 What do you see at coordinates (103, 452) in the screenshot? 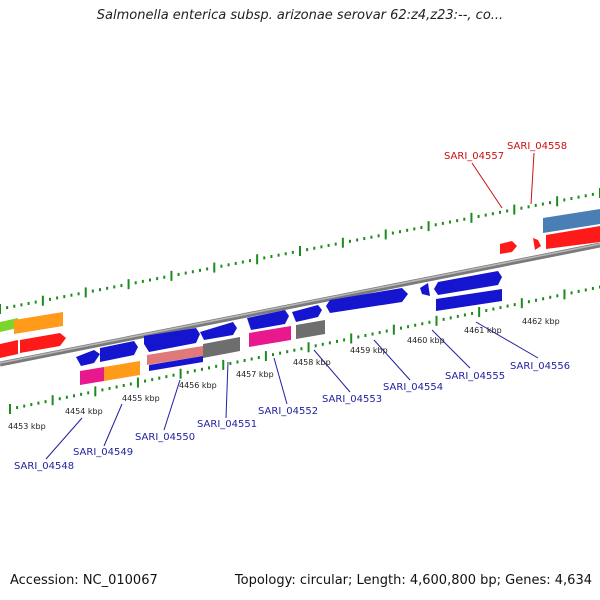
I see `gene-label-sari-04549: SARI_04549` at bounding box center [103, 452].